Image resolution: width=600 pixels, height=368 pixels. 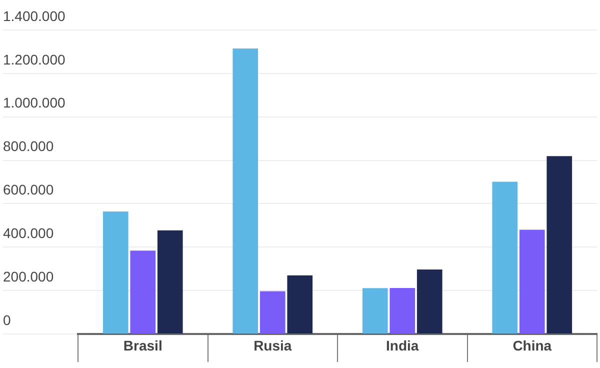 I want to click on y-tick-label: 800.000, so click(x=28, y=146).